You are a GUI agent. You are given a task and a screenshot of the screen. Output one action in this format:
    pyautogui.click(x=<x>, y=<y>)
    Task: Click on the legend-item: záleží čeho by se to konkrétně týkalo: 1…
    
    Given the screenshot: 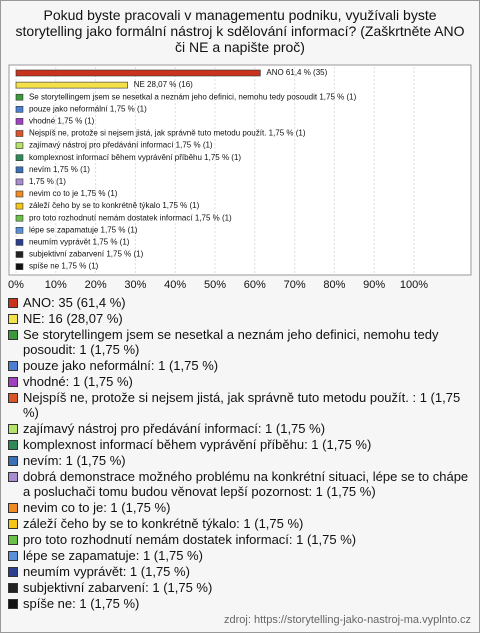 What is the action you would take?
    pyautogui.click(x=240, y=523)
    